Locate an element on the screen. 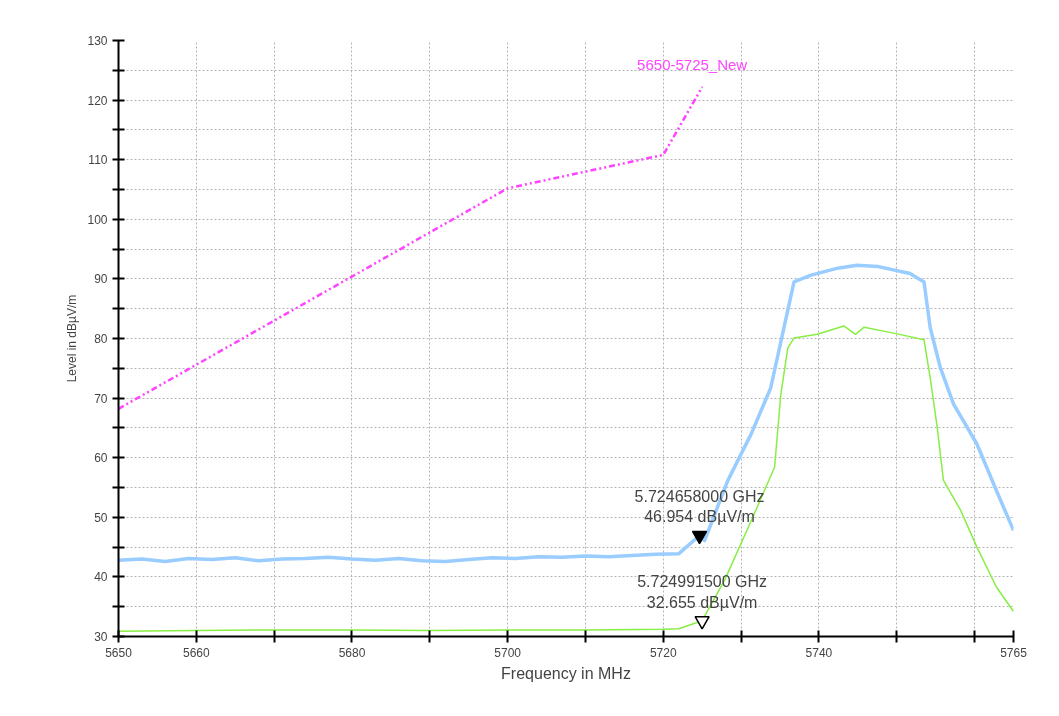 This screenshot has width=1059, height=716. y-tick-label: 60 is located at coordinates (101, 458).